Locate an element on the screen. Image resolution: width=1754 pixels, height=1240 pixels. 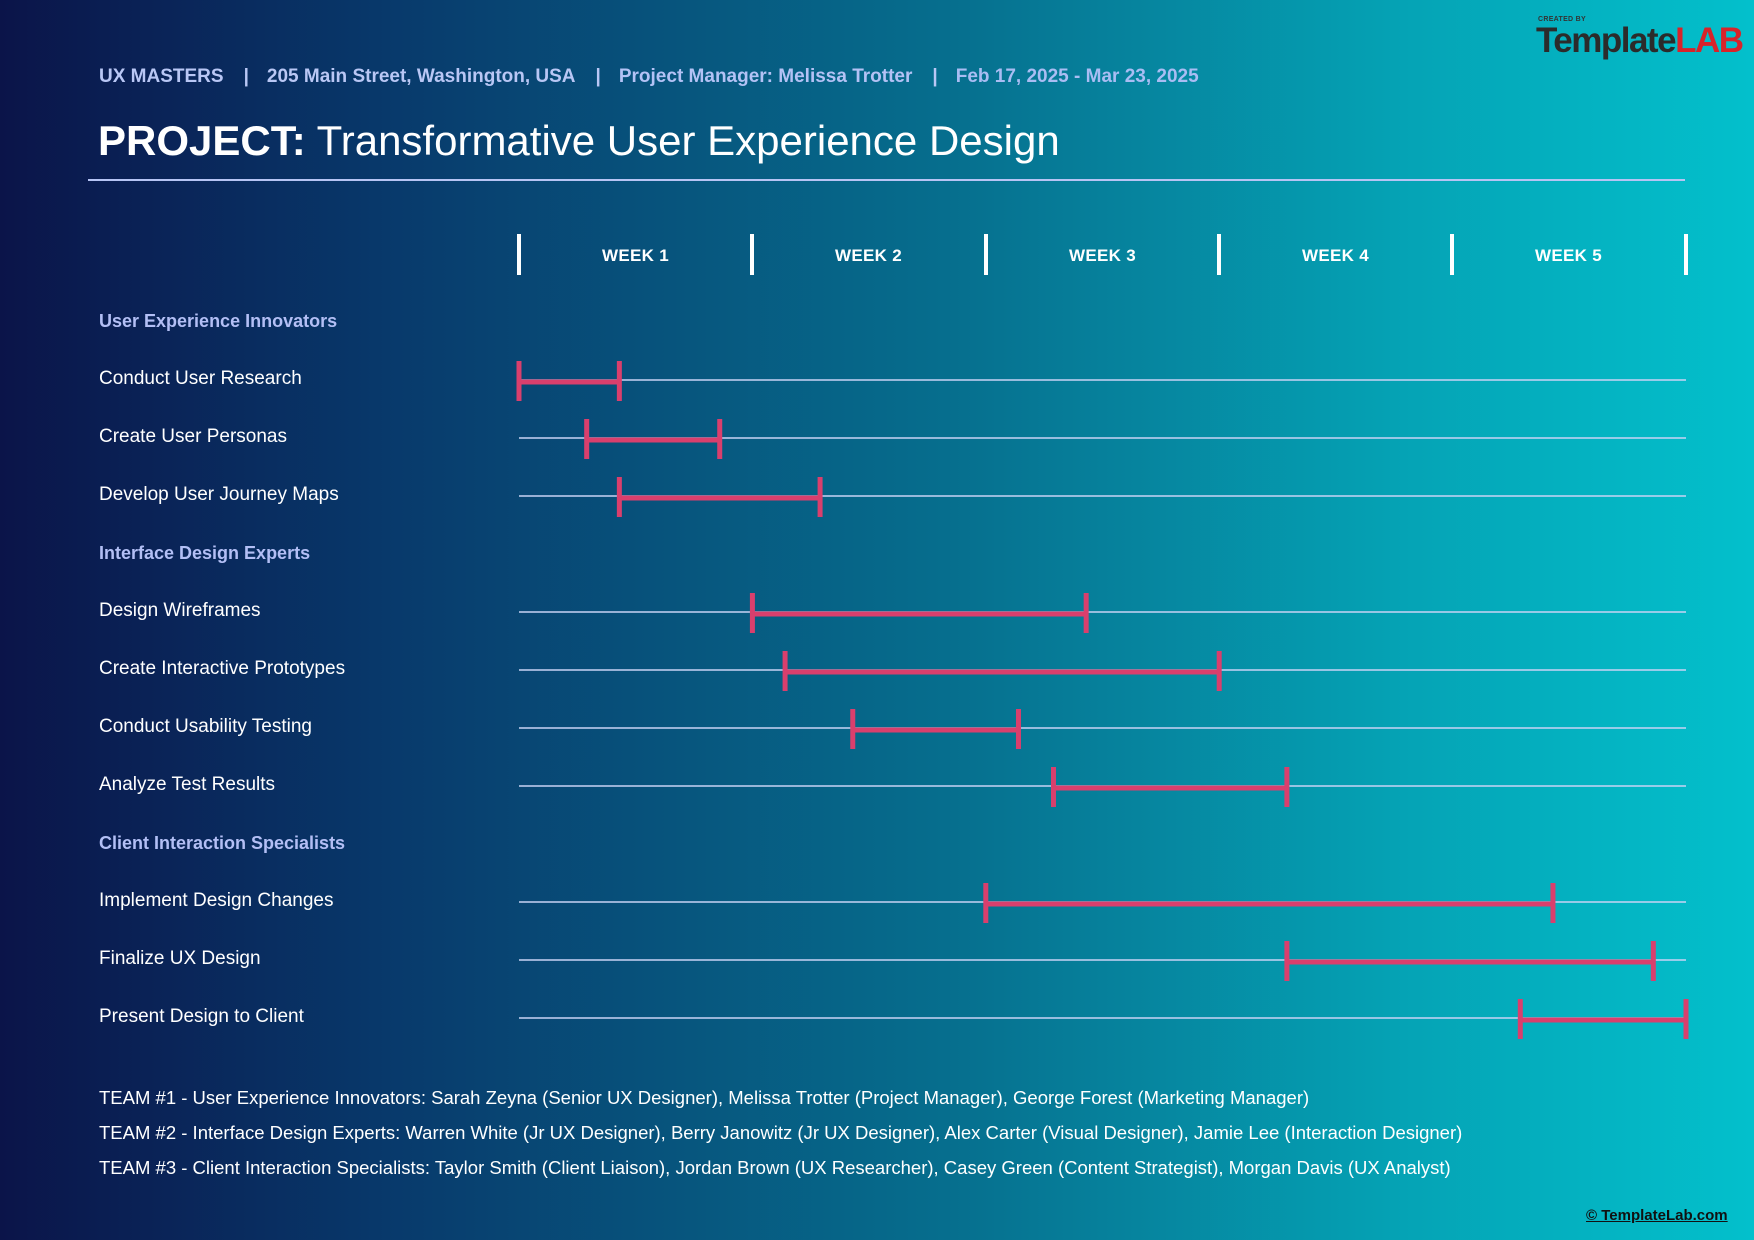
logo-created-by: CREATED BY is located at coordinates (1562, 19).